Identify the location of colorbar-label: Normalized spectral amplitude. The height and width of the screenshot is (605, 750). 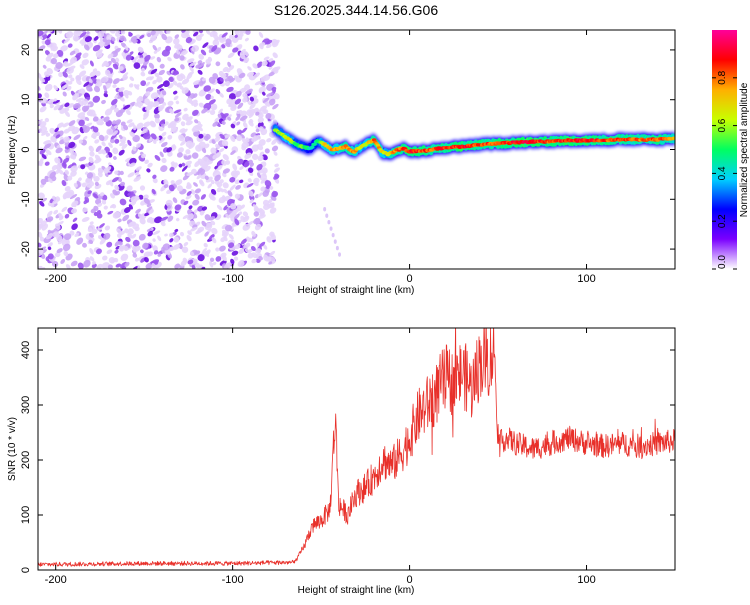
(744, 149).